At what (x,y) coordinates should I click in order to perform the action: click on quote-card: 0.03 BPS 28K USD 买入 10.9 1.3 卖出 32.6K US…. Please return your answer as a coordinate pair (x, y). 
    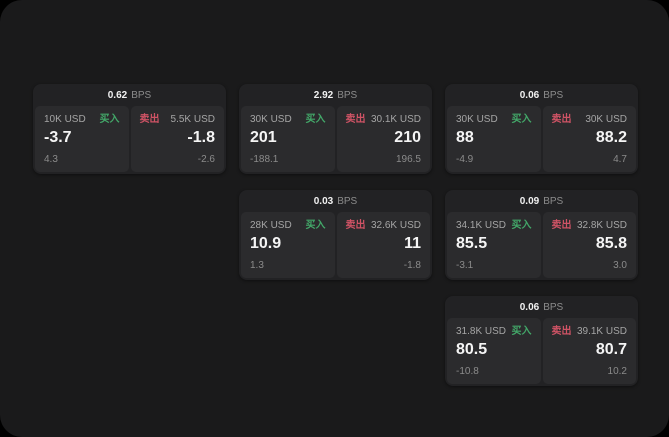
    Looking at the image, I should click on (335, 235).